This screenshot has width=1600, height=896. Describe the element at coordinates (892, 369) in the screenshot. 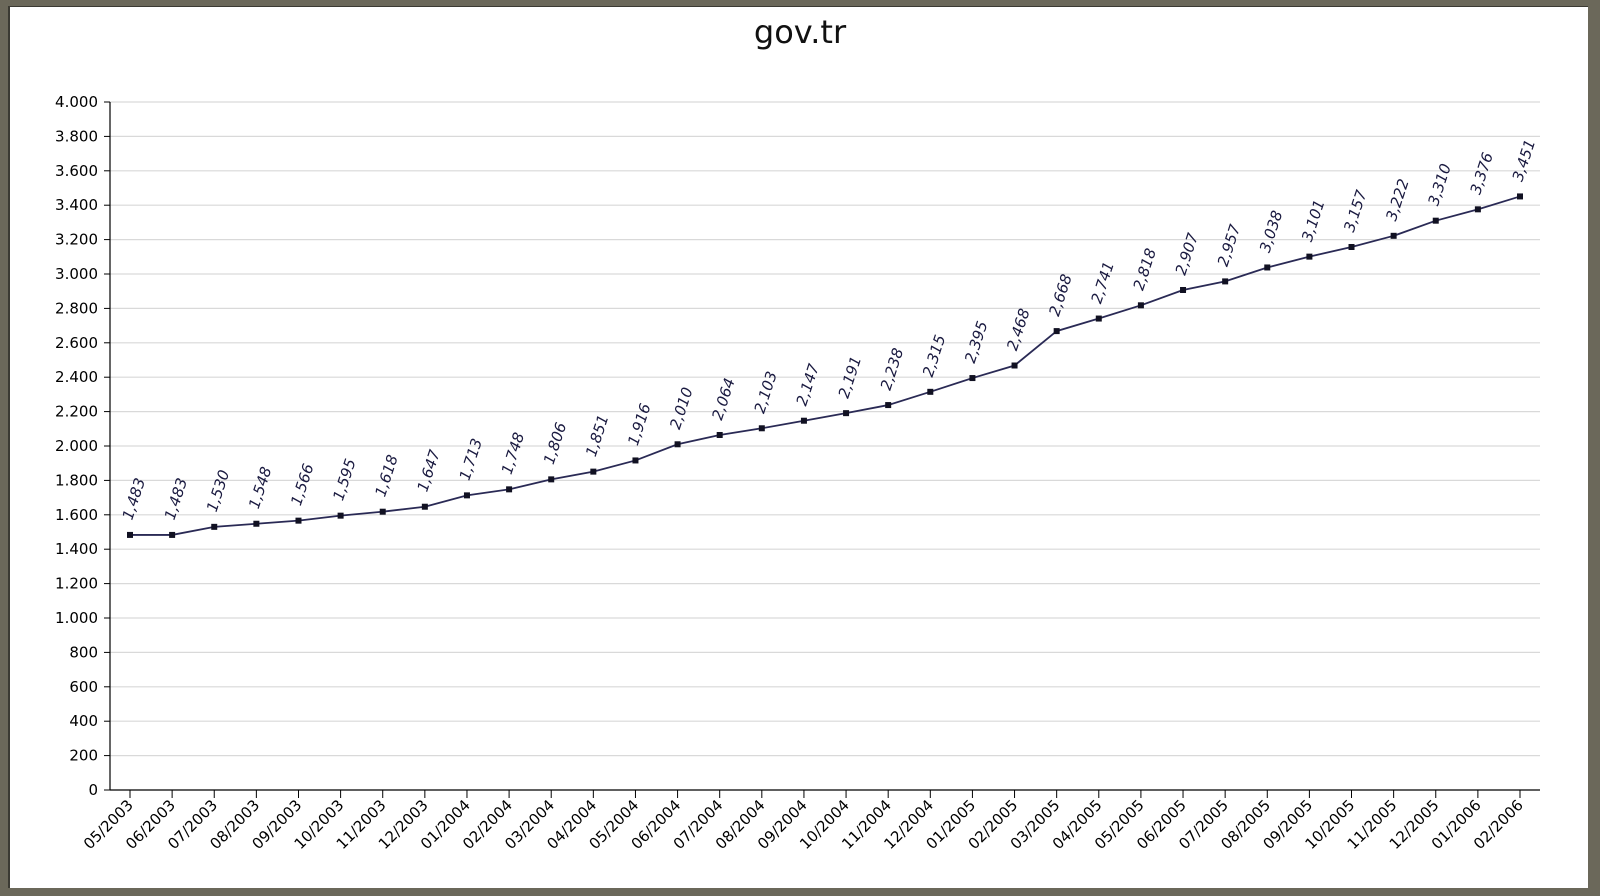

I see `data-label: 2,238` at that location.